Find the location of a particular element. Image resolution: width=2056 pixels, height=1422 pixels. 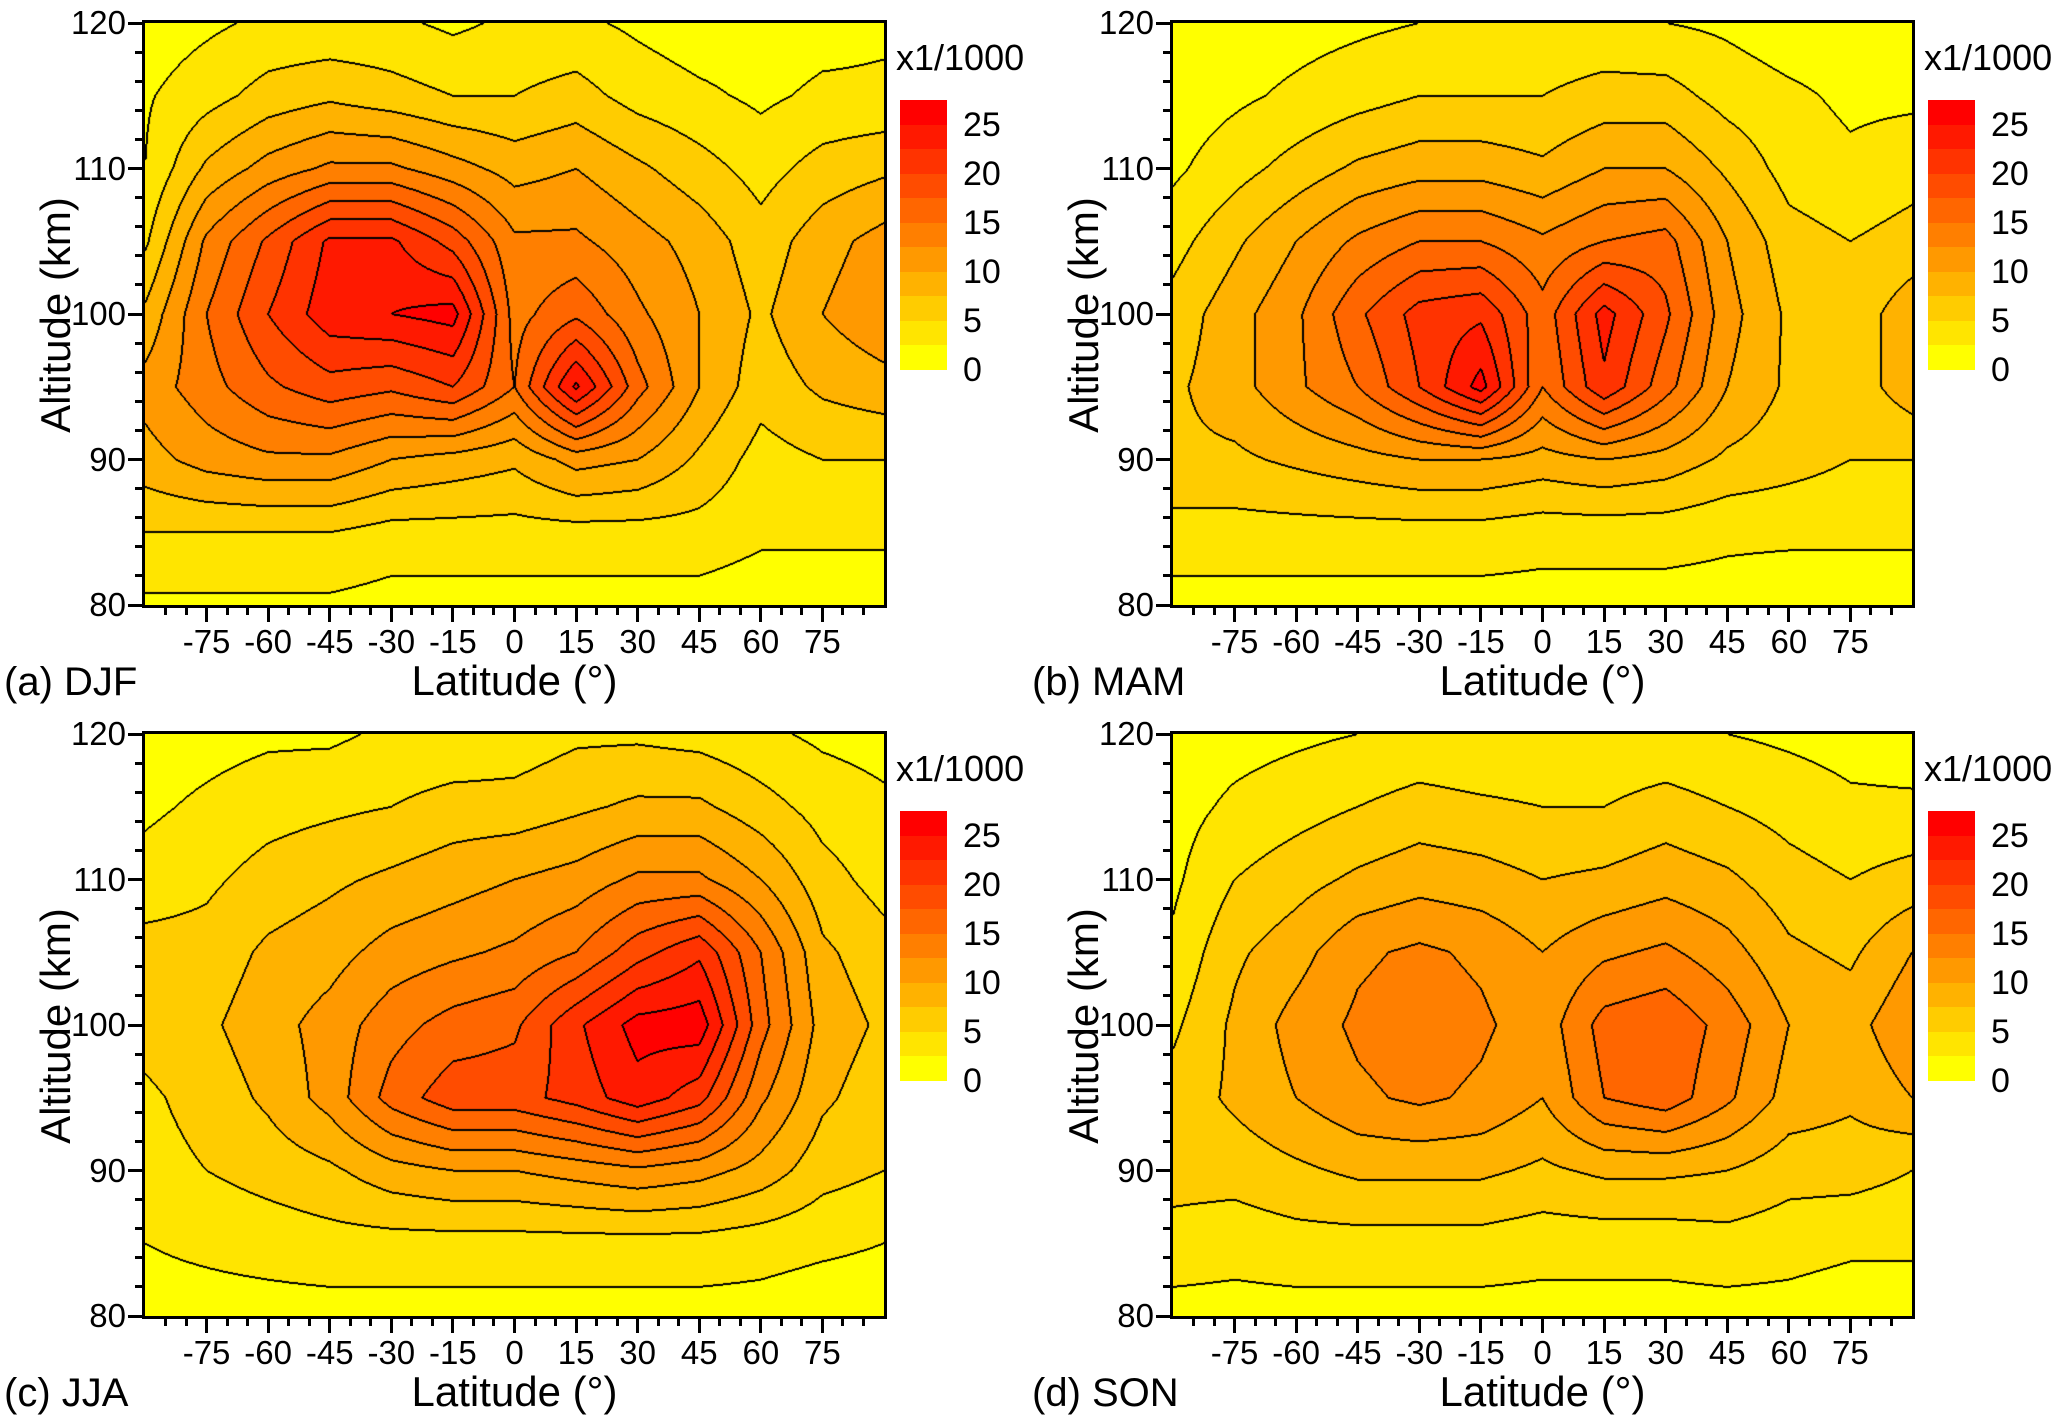

x-axis-title: Latitude (°) is located at coordinates (1542, 680).